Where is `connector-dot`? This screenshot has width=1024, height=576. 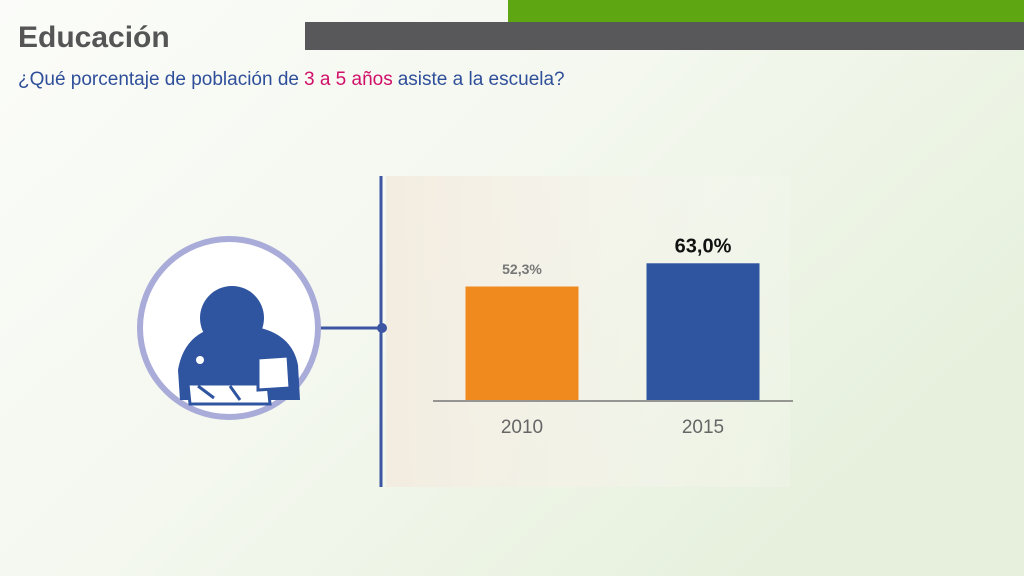
connector-dot is located at coordinates (382, 328).